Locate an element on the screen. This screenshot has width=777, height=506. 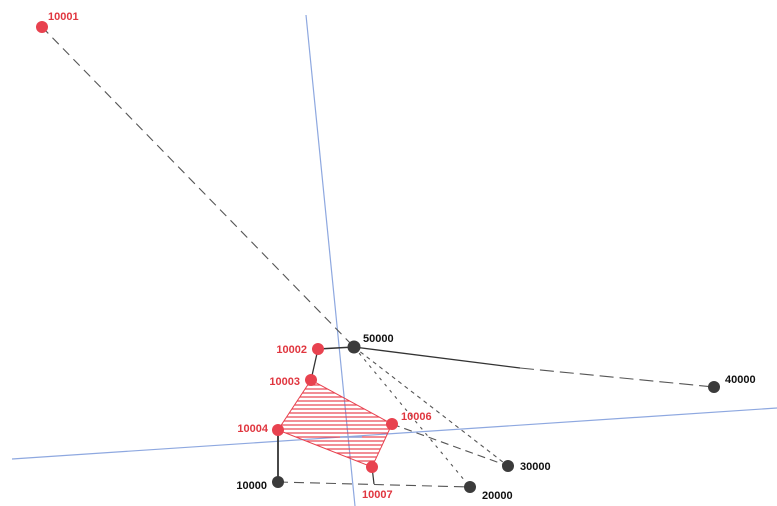
label-10003: 10003 is located at coordinates (284, 382).